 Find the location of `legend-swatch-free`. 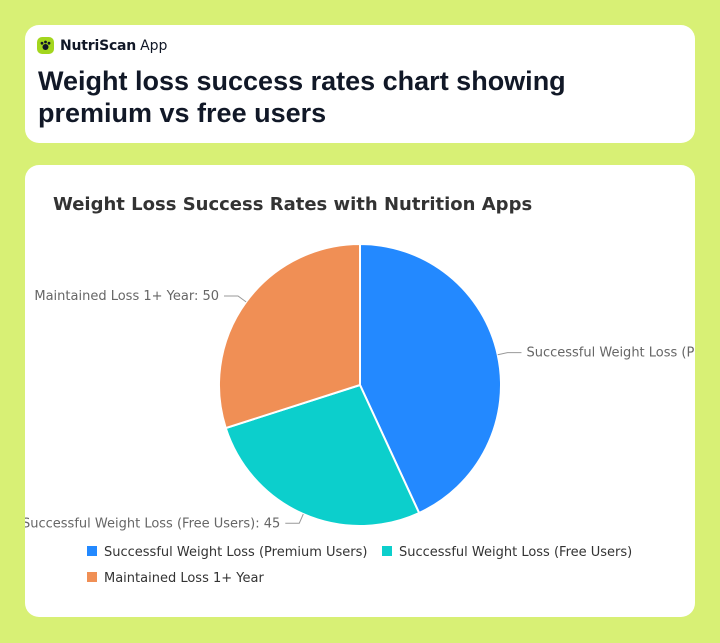

legend-swatch-free is located at coordinates (387, 551).